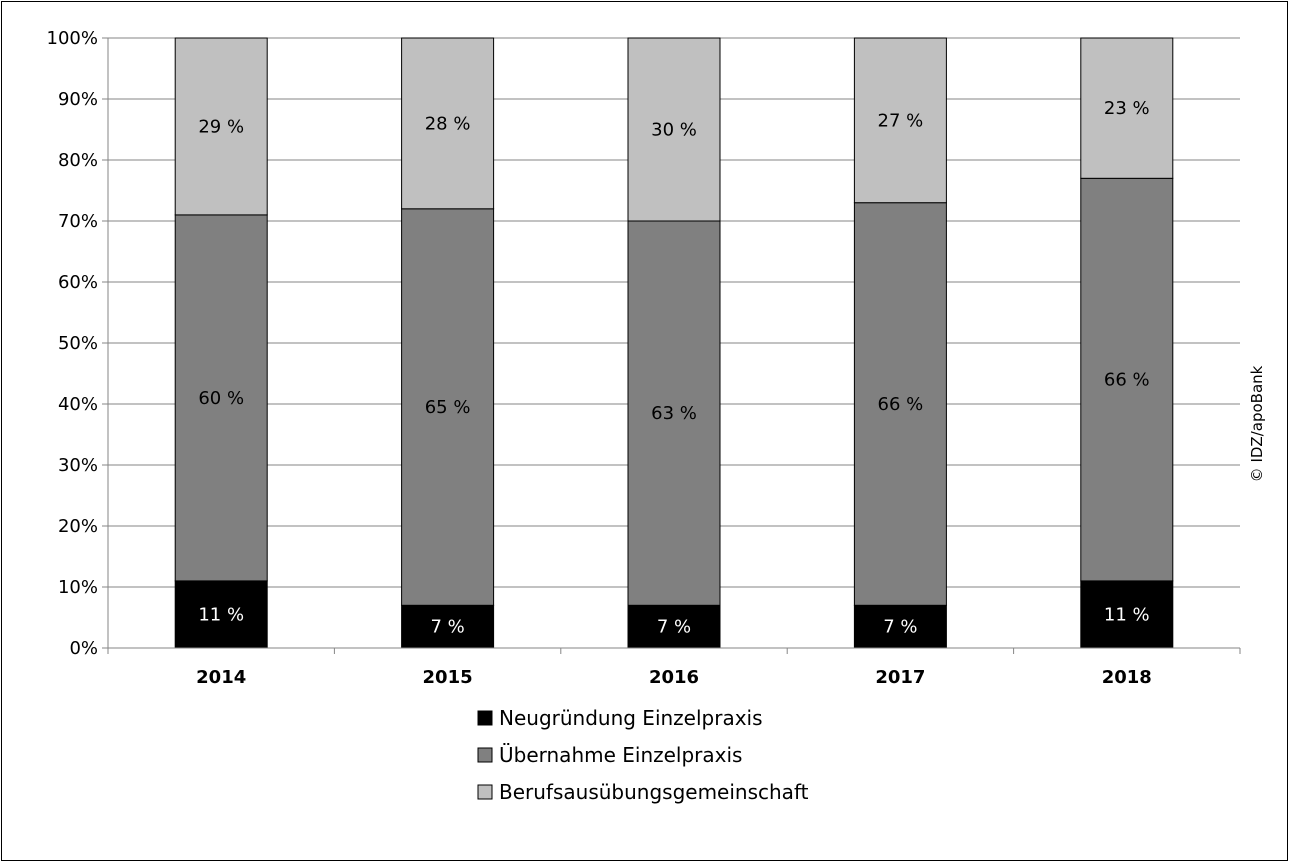 The height and width of the screenshot is (864, 1291). I want to click on data-label: 27 %, so click(901, 120).